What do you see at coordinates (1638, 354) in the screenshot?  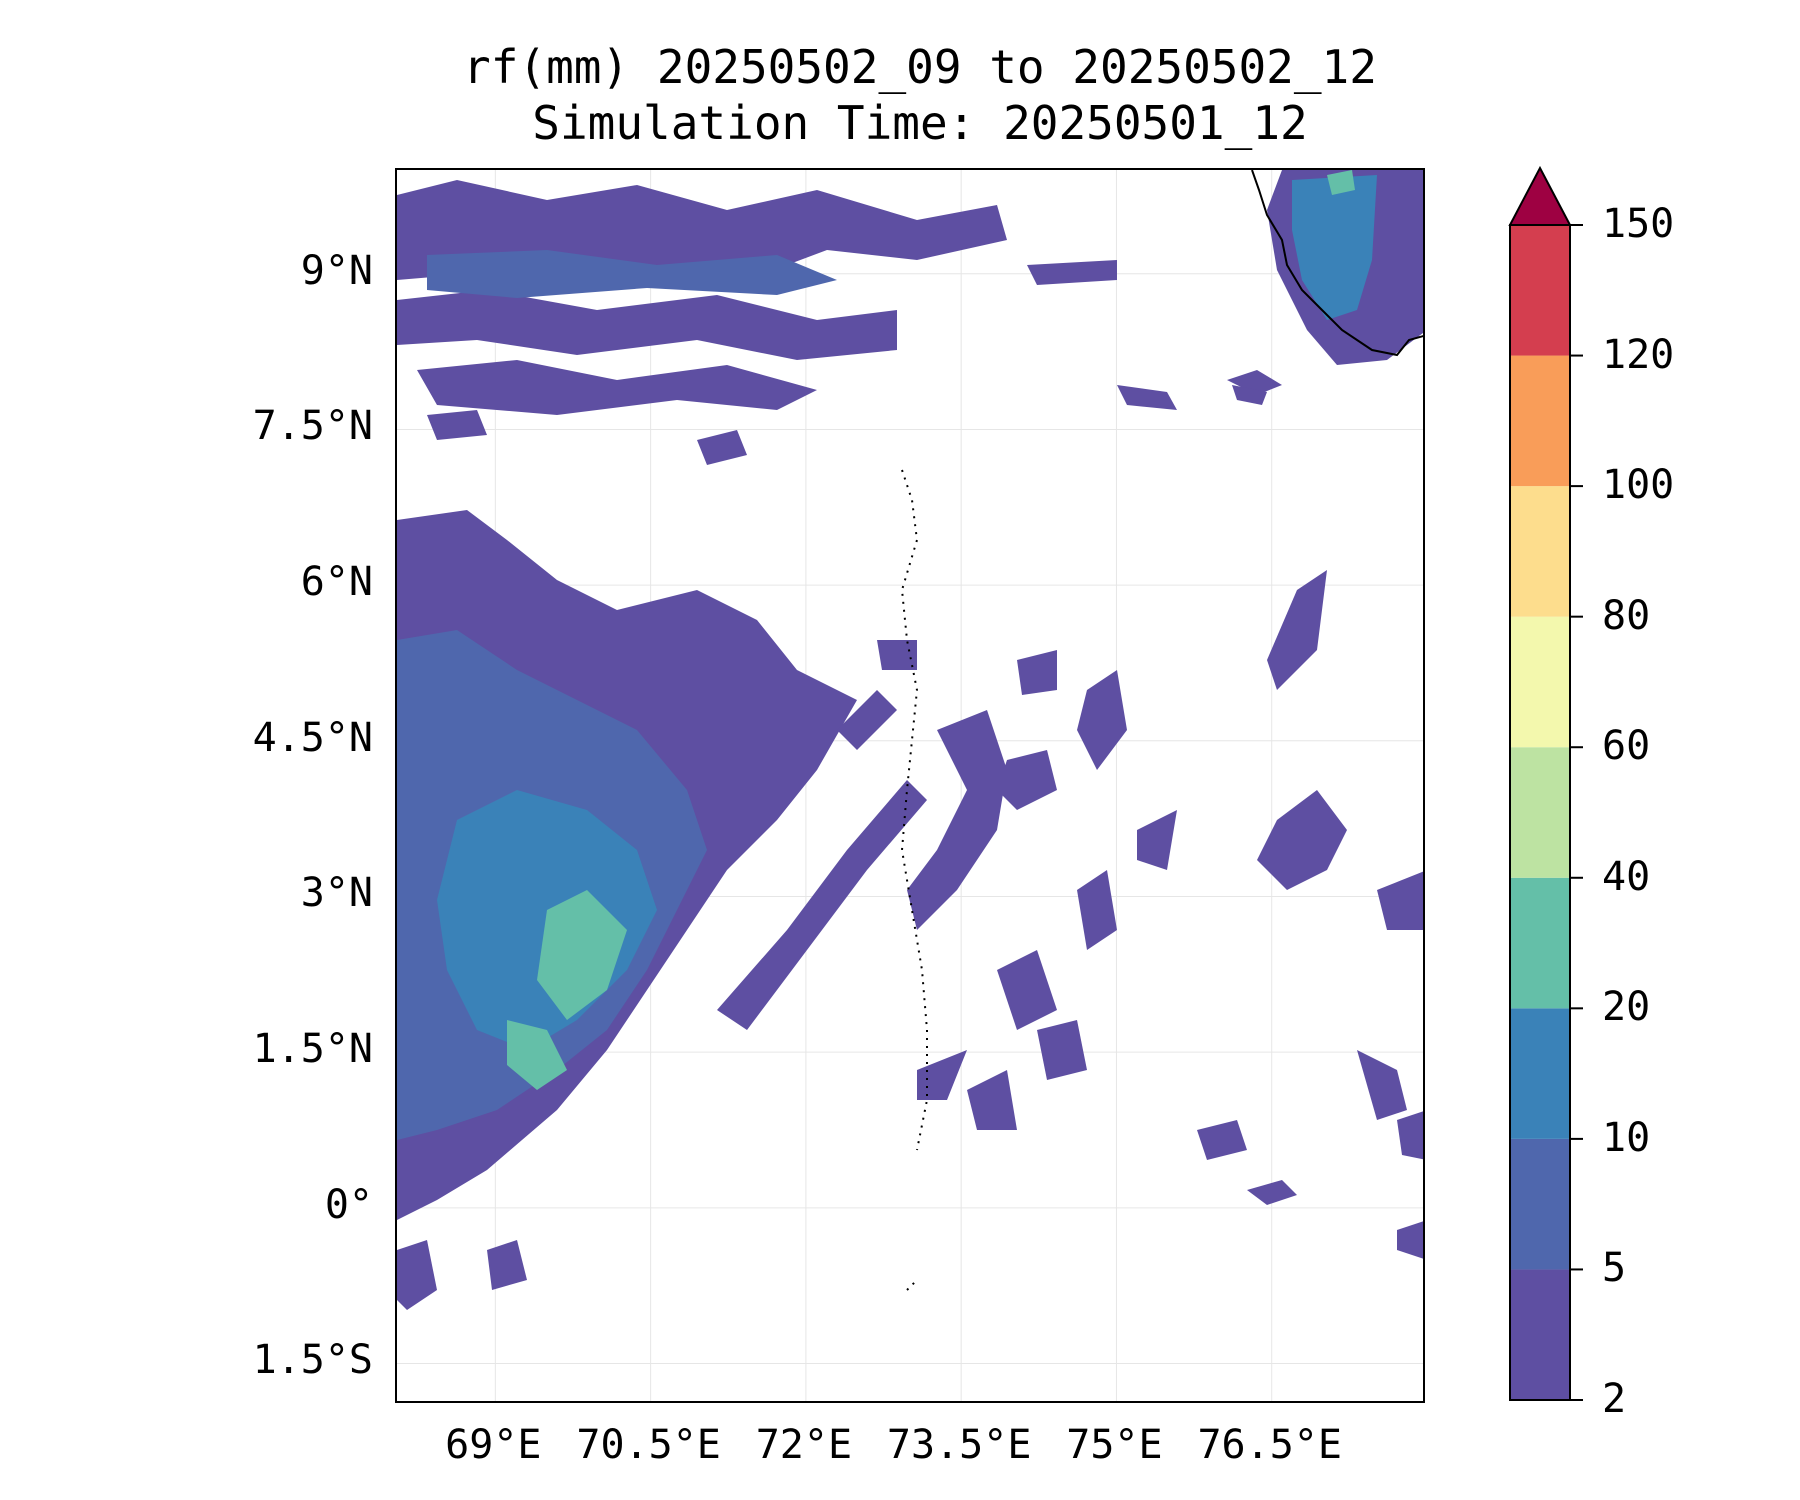 I see `colorbar-level-label: 120` at bounding box center [1638, 354].